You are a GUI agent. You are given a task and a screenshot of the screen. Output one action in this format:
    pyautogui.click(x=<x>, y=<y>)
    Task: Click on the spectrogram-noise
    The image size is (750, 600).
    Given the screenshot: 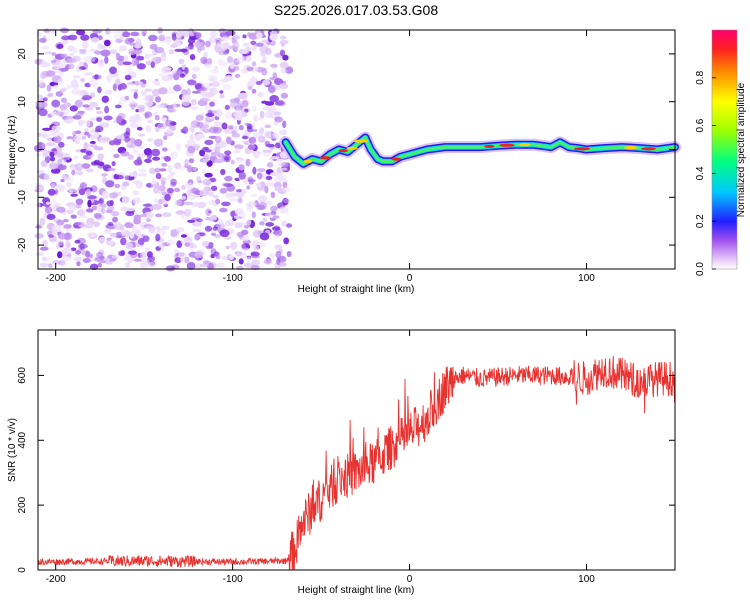 What is the action you would take?
    pyautogui.click(x=163, y=149)
    